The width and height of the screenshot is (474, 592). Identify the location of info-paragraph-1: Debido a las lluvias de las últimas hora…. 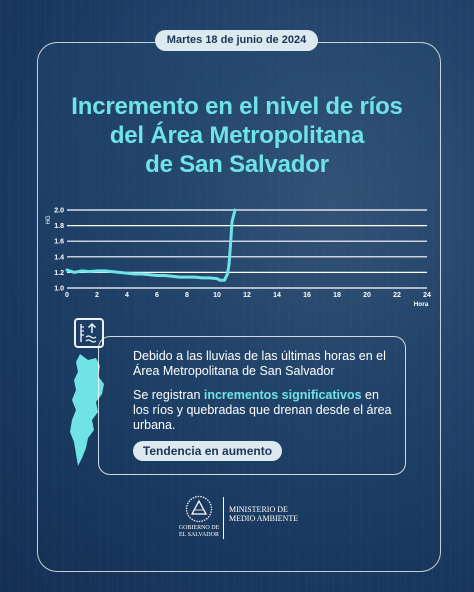
(259, 363).